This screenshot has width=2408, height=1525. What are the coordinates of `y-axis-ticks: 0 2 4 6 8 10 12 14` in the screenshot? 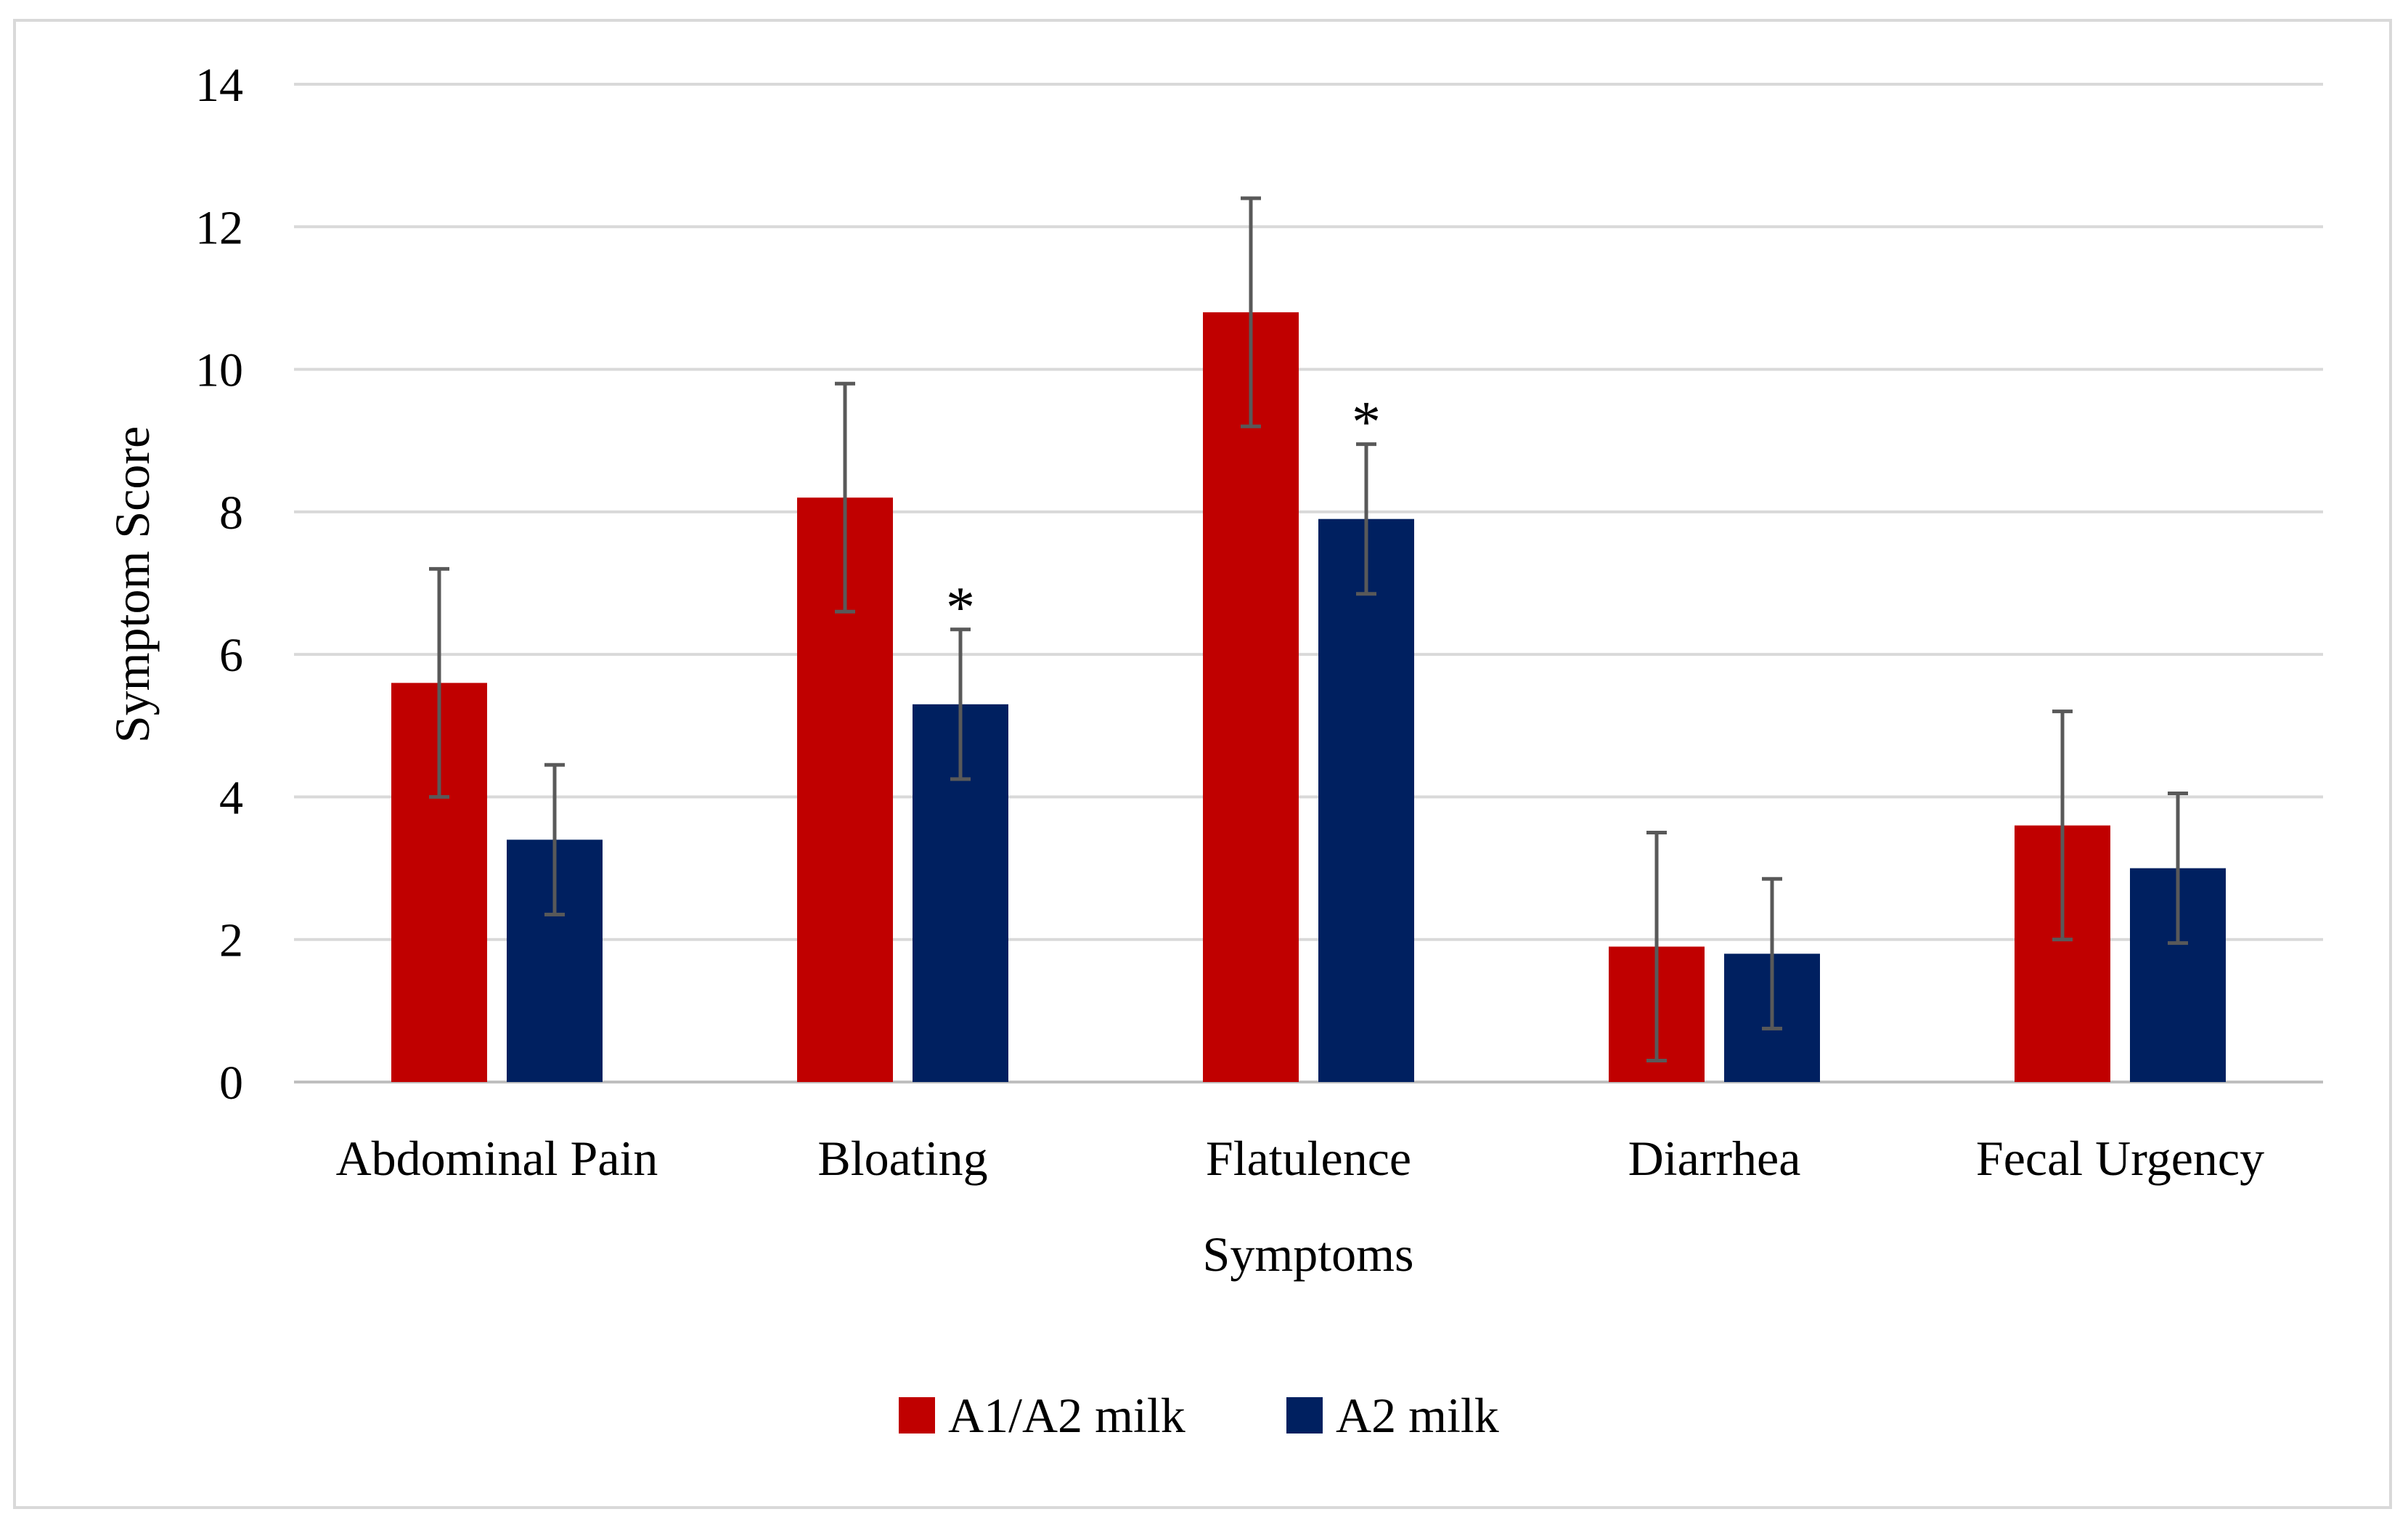 It's located at (219, 584).